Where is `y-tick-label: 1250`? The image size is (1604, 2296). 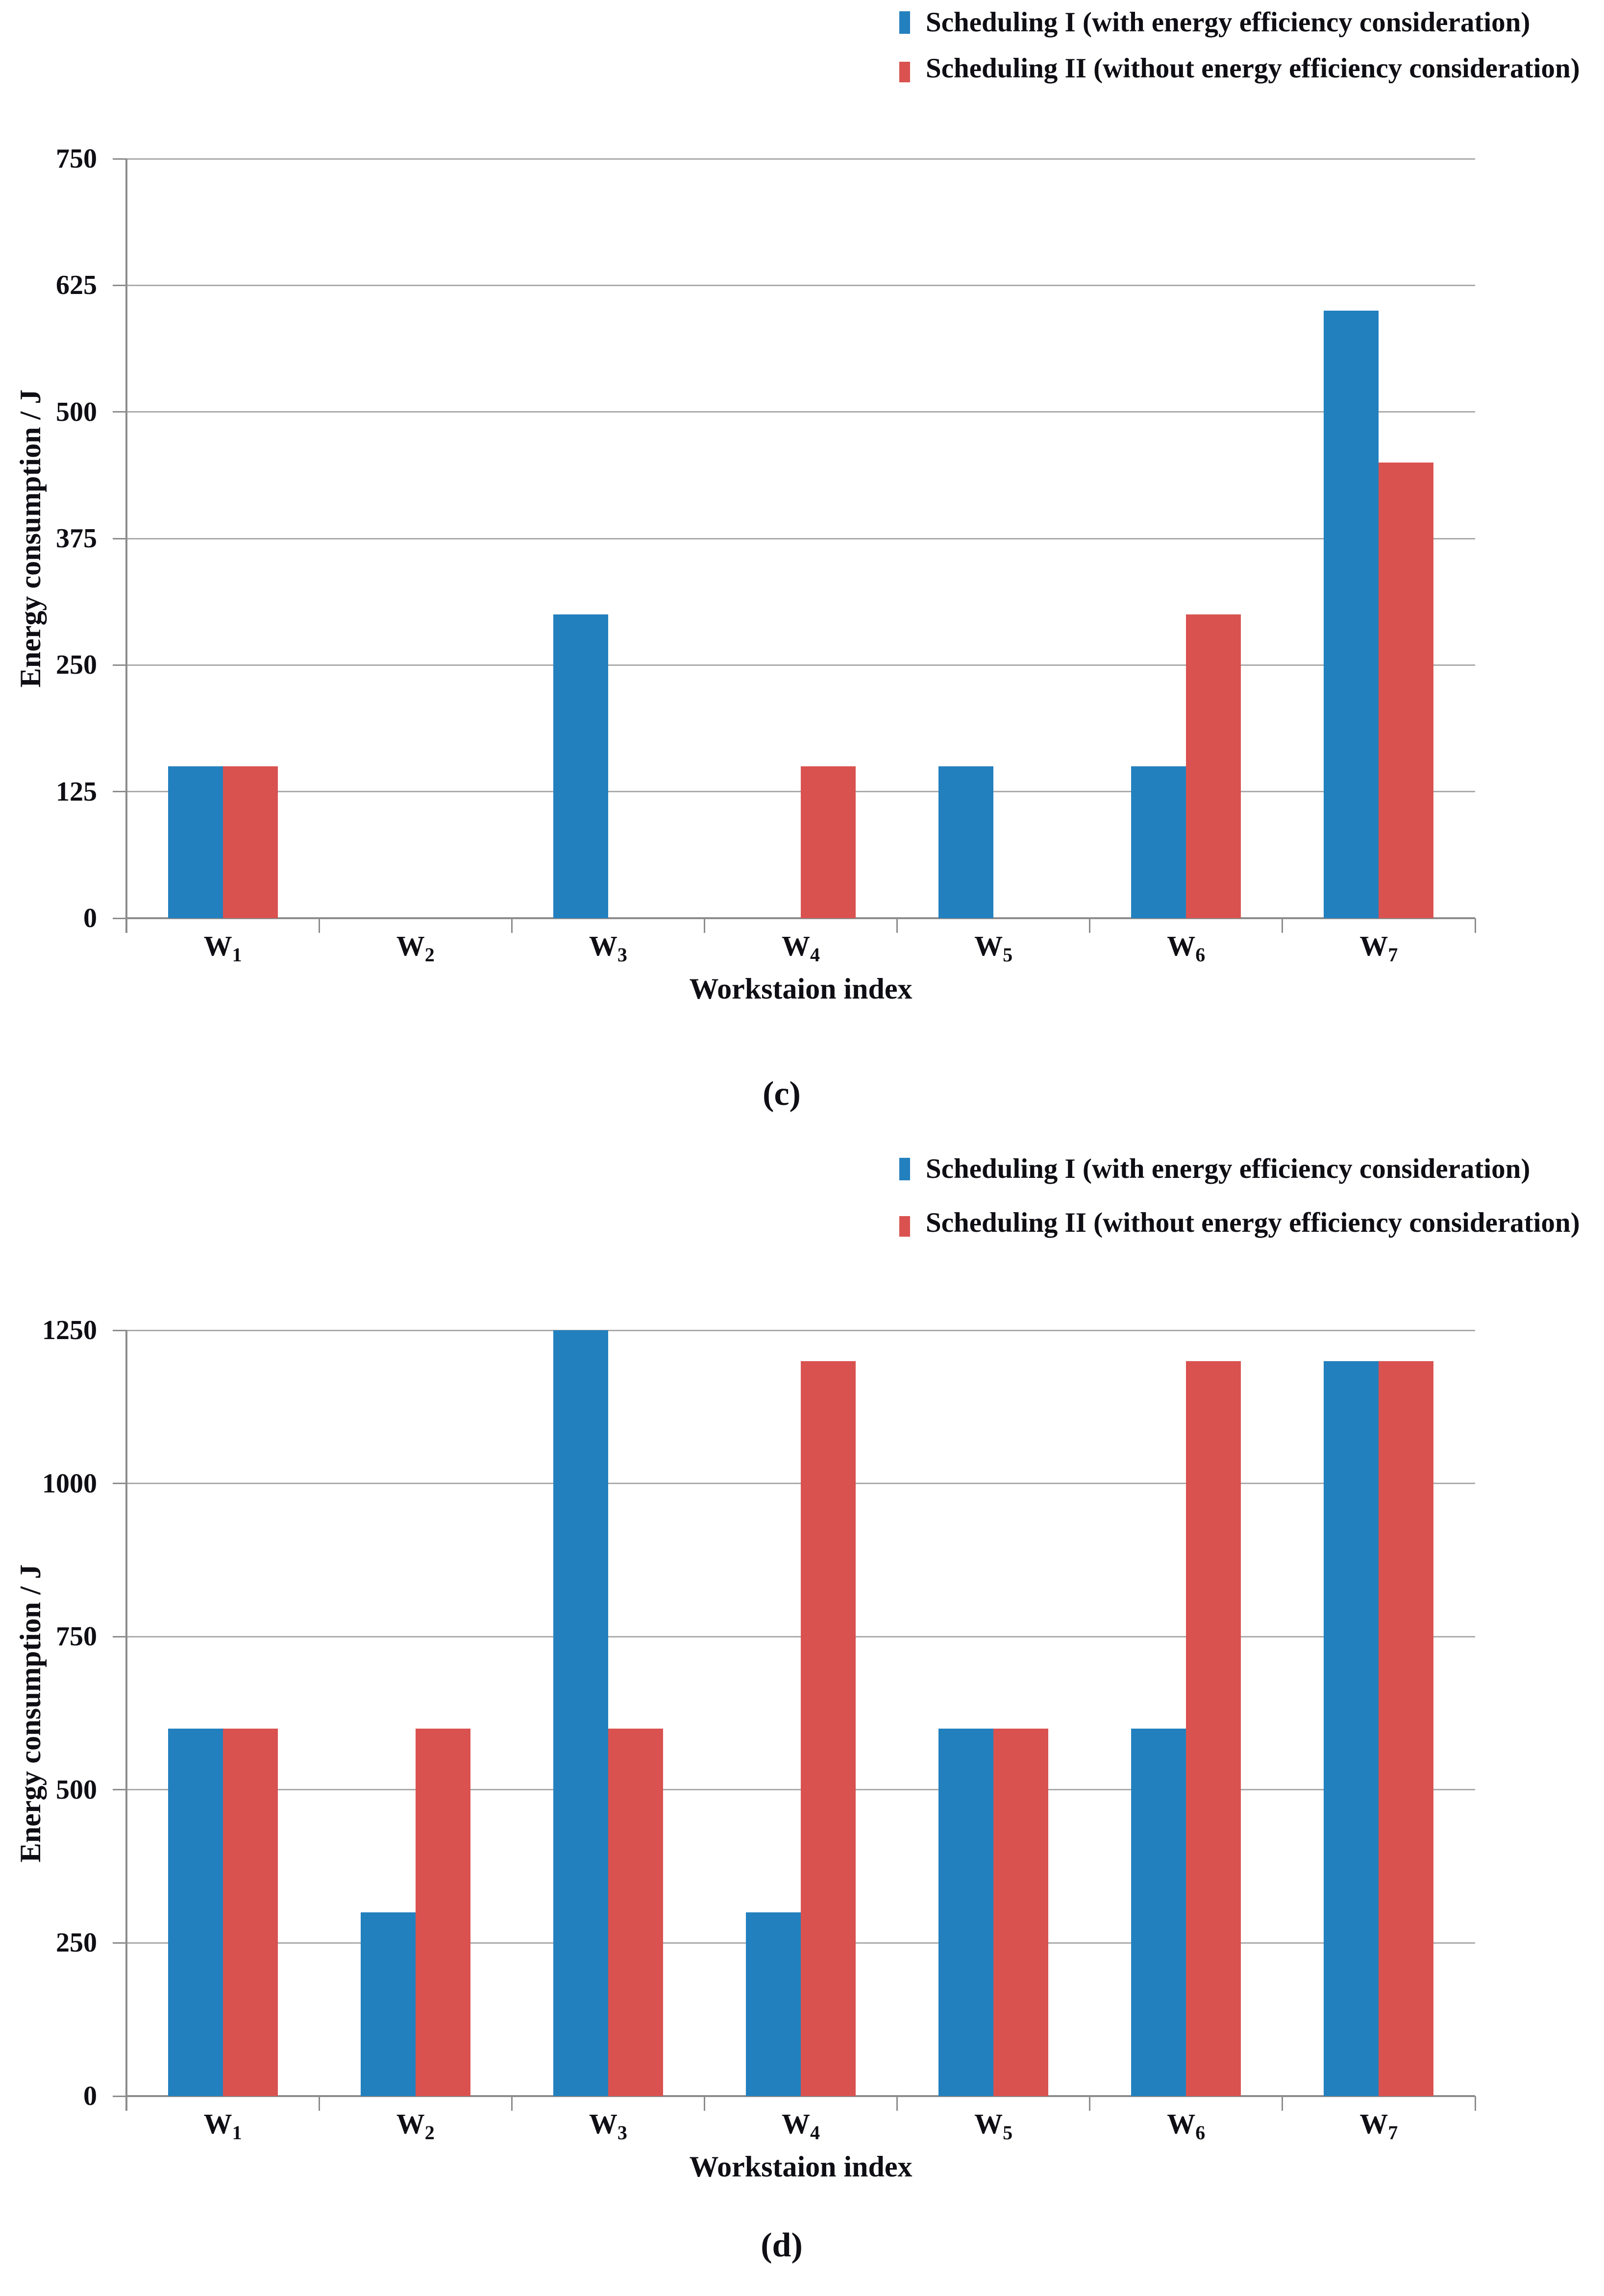
y-tick-label: 1250 is located at coordinates (70, 1330).